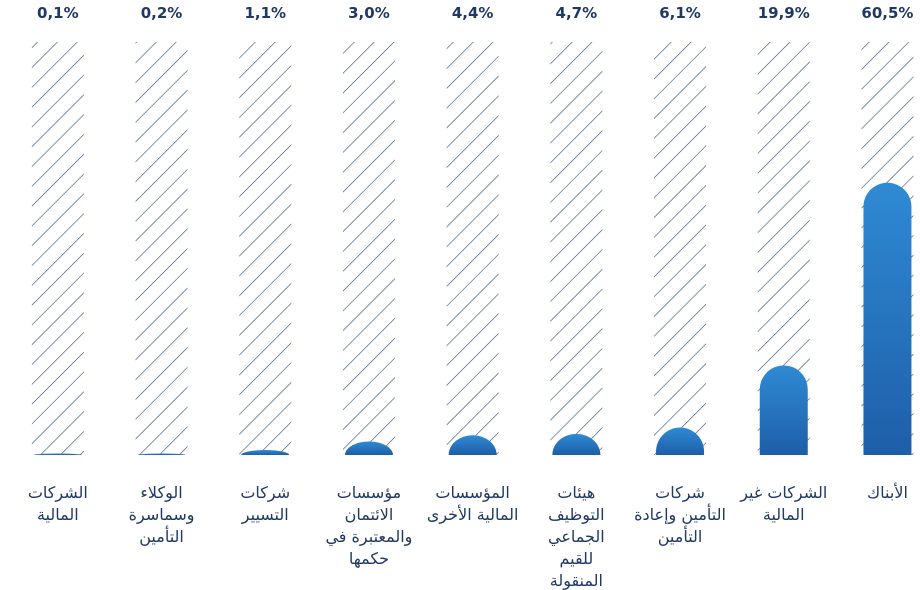  I want to click on category-label: الوكلاء وسماسرة التأمين, so click(161, 514).